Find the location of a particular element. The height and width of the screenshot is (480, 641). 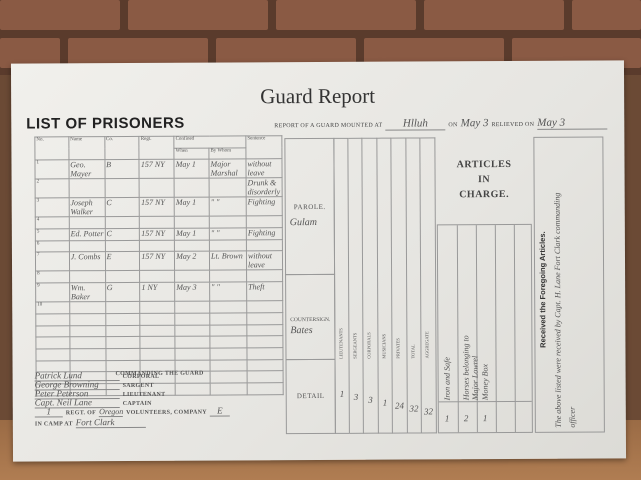

countersign-value: Bates is located at coordinates (301, 331).